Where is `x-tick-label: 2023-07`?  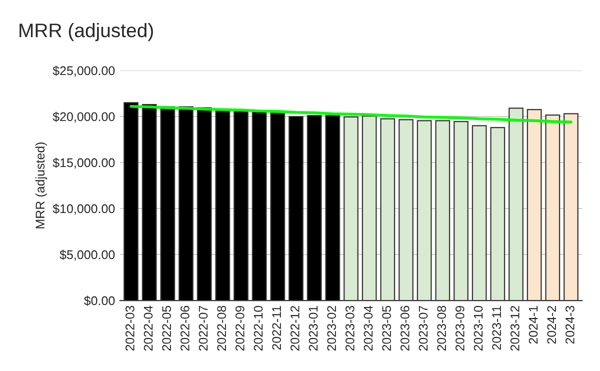
x-tick-label: 2023-07 is located at coordinates (423, 328).